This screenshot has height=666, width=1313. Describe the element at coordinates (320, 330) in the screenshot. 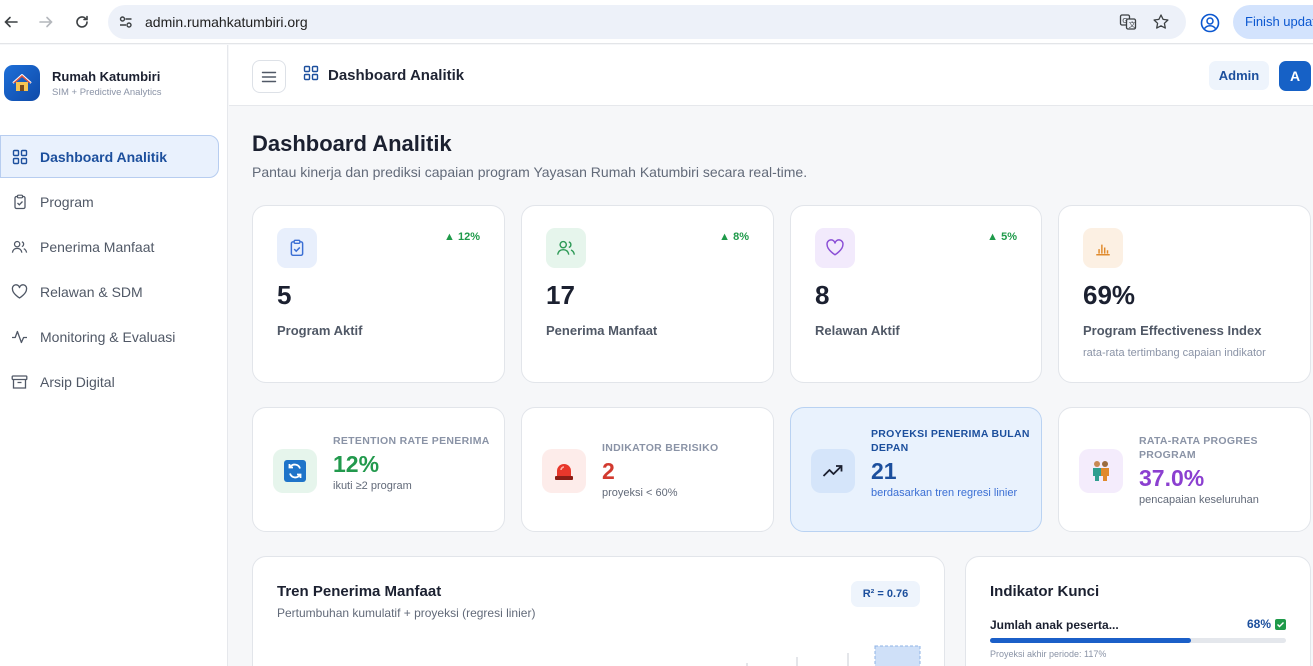

I see `stat-label: Program Aktif` at that location.